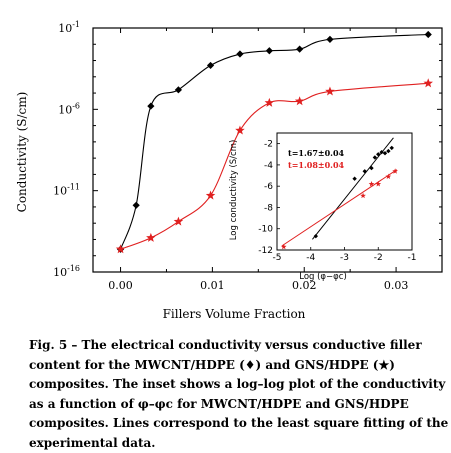 The width and height of the screenshot is (451, 453). Describe the element at coordinates (265, 251) in the screenshot. I see `inset-y-tick-label-5: -12` at that location.